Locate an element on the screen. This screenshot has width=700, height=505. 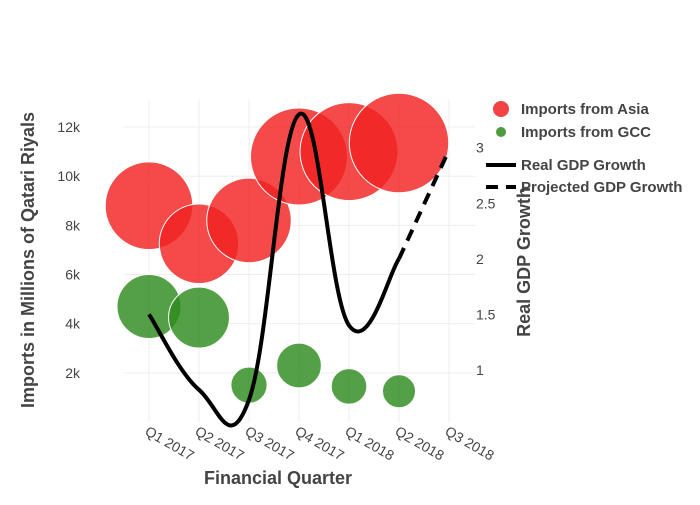
y-tick-label: 10k is located at coordinates (69, 176).